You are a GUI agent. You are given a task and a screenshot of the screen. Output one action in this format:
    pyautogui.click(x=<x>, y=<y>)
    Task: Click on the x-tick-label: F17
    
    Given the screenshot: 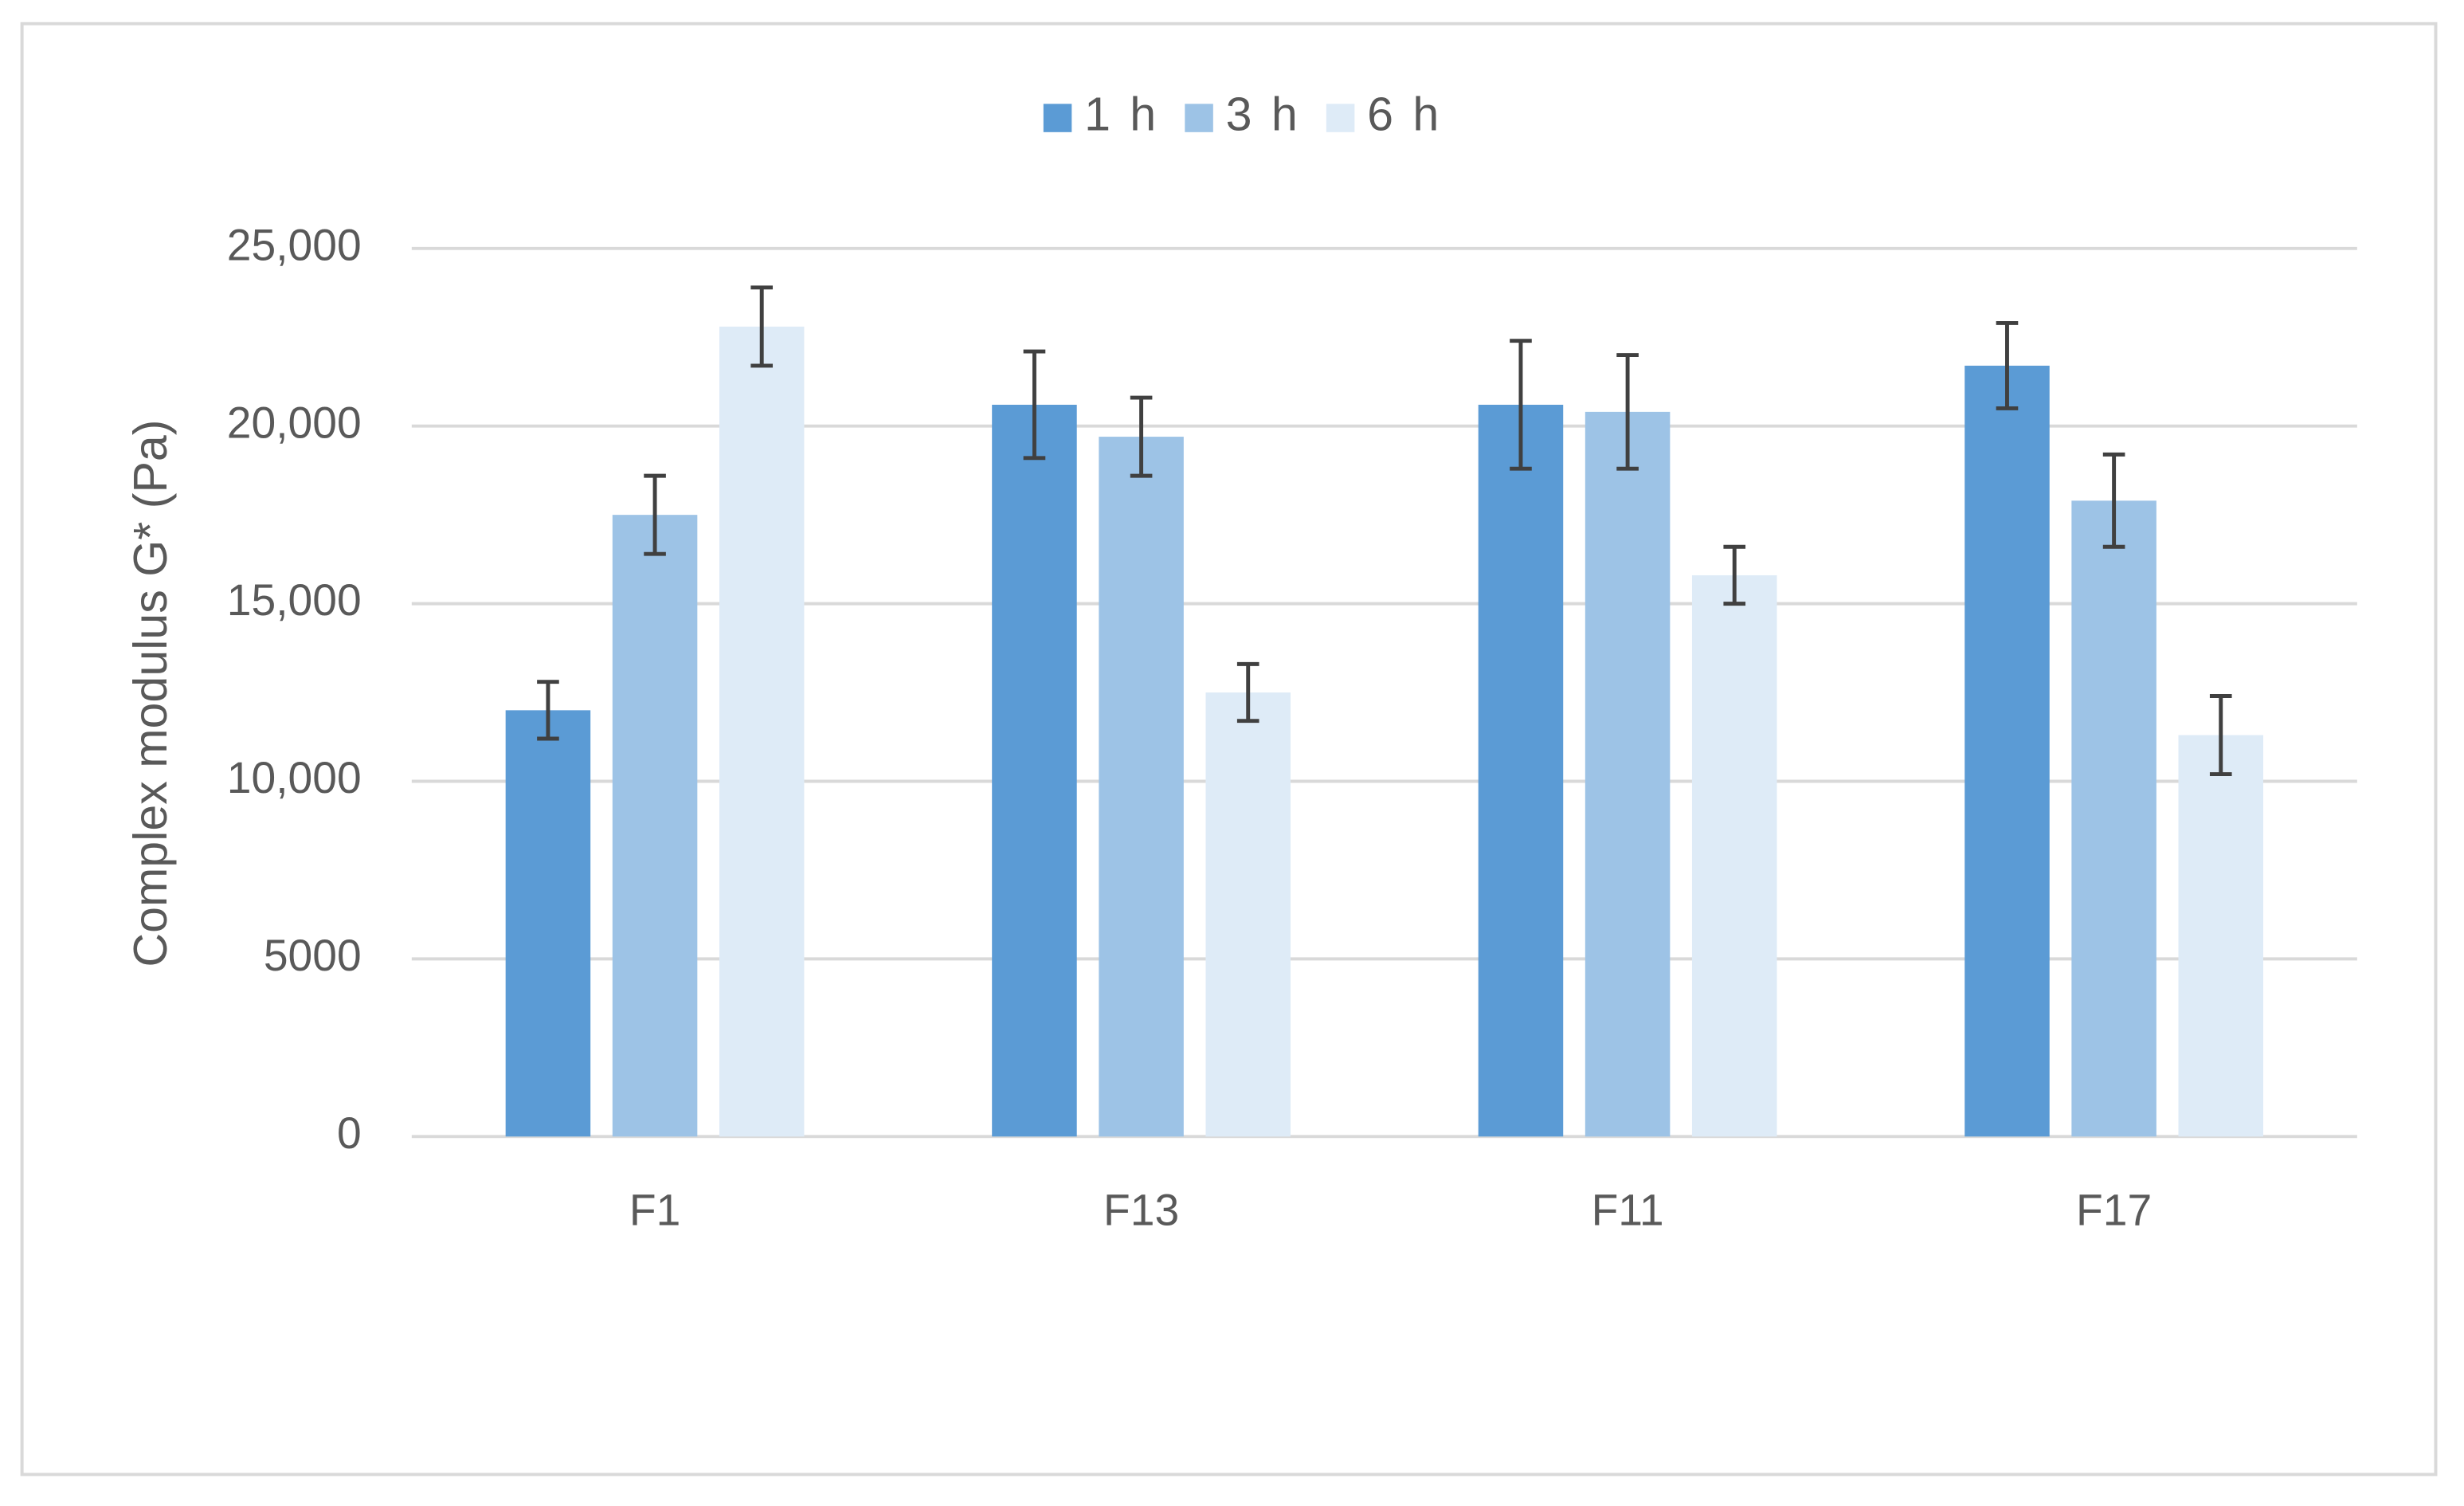 What is the action you would take?
    pyautogui.click(x=2114, y=1210)
    